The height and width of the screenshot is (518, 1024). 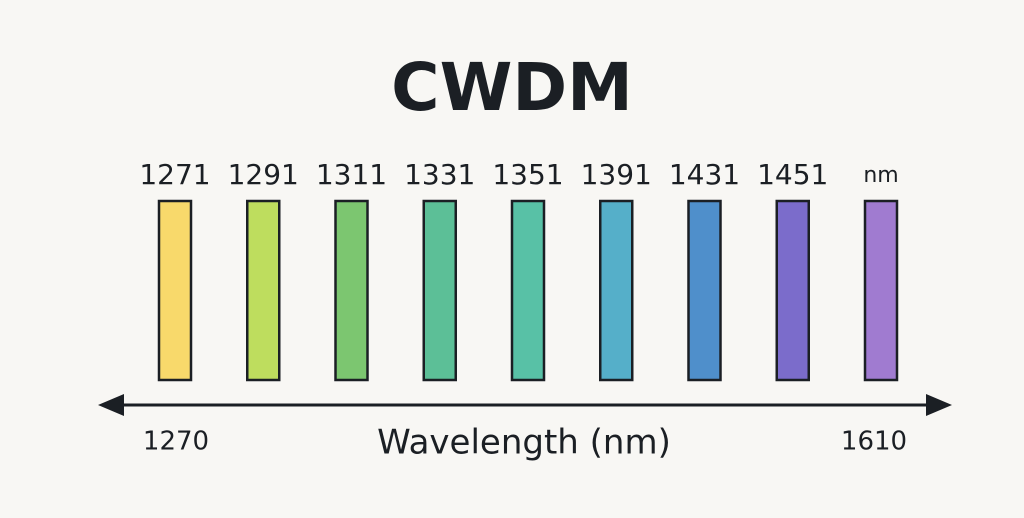 I want to click on channel-label: 1351, so click(x=527, y=174).